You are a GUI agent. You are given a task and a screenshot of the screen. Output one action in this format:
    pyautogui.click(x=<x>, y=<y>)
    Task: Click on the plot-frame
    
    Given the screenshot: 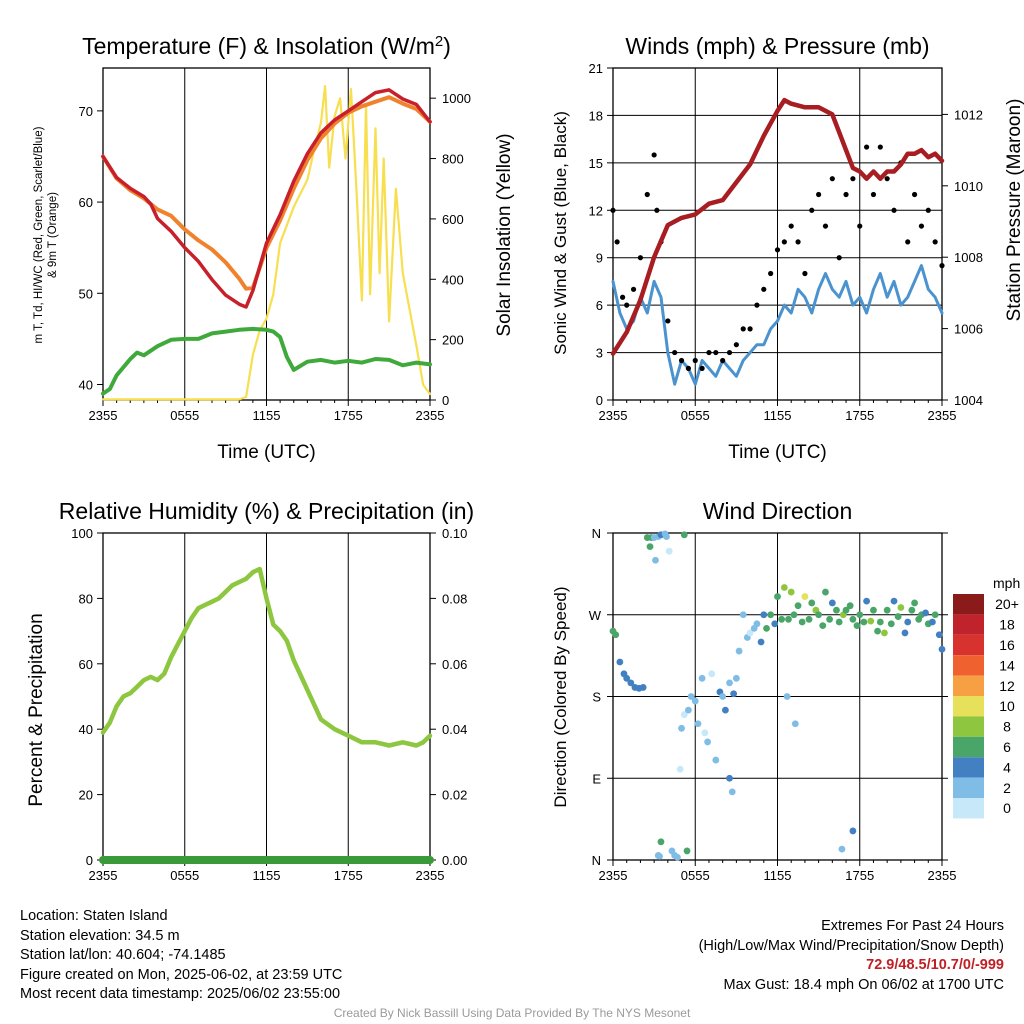 What is the action you would take?
    pyautogui.click(x=777, y=234)
    